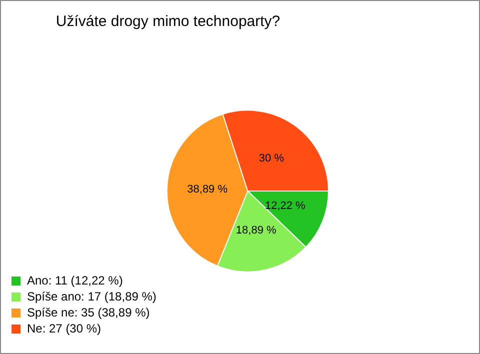 The image size is (480, 354). What do you see at coordinates (168, 21) in the screenshot?
I see `chart-title: Užíváte drogy mimo technoparty?` at bounding box center [168, 21].